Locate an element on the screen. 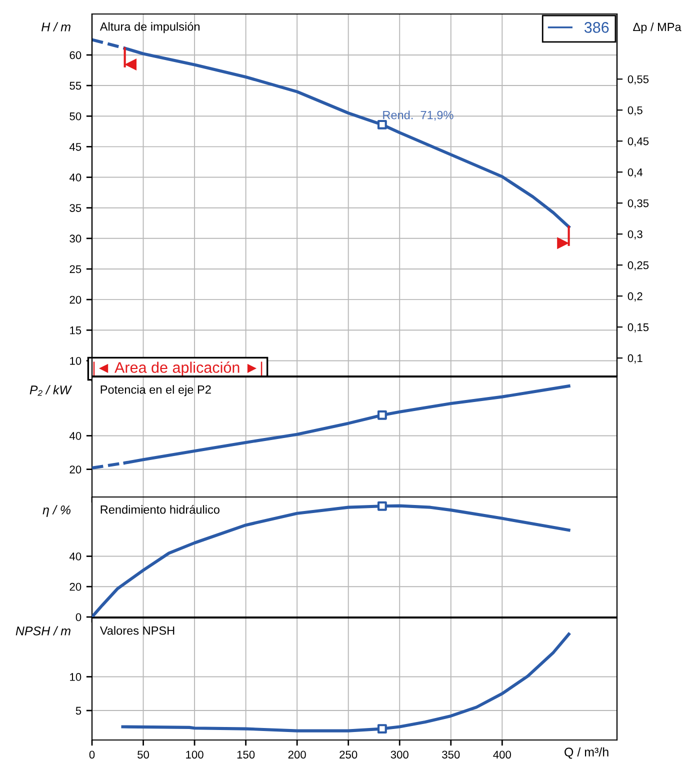 This screenshot has height=770, width=696. legend-label: 386 is located at coordinates (596, 27).